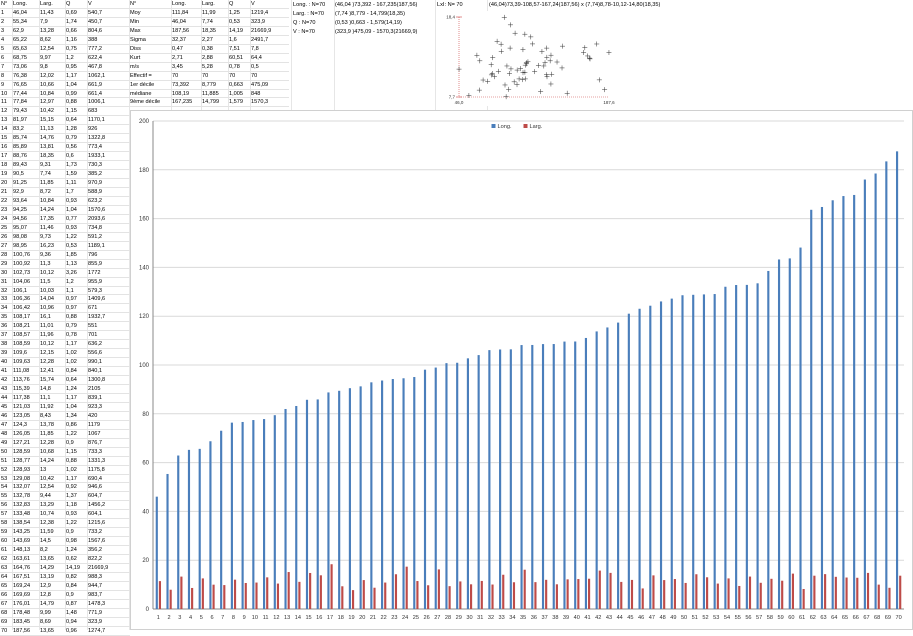 The image size is (913, 636). I want to click on table-cell: 81,97, so click(20, 120).